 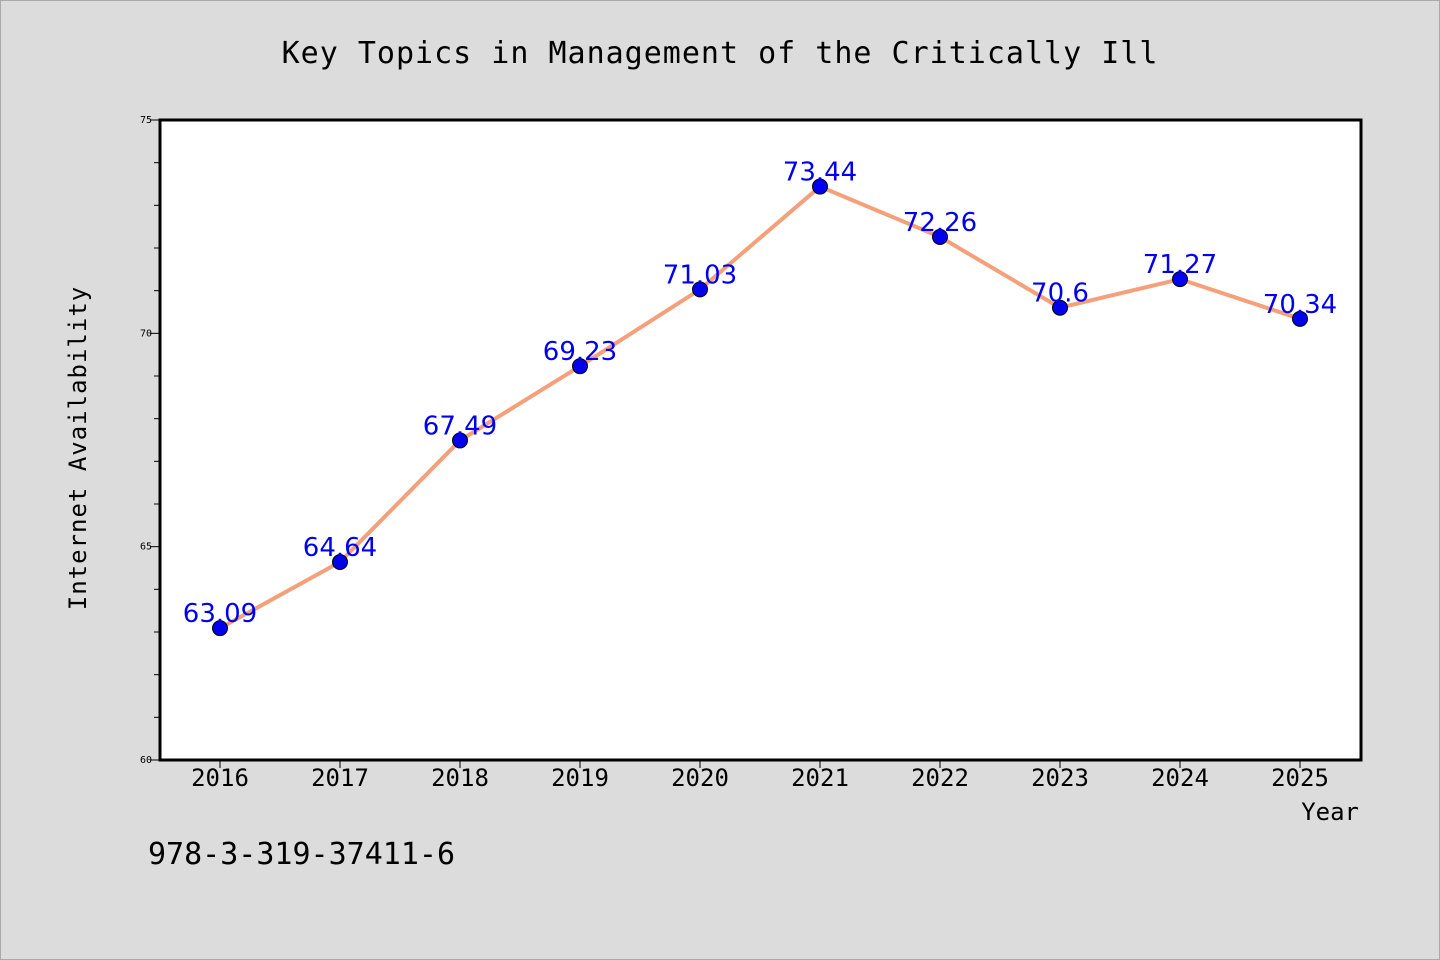 What do you see at coordinates (460, 426) in the screenshot?
I see `data-label: 67.49` at bounding box center [460, 426].